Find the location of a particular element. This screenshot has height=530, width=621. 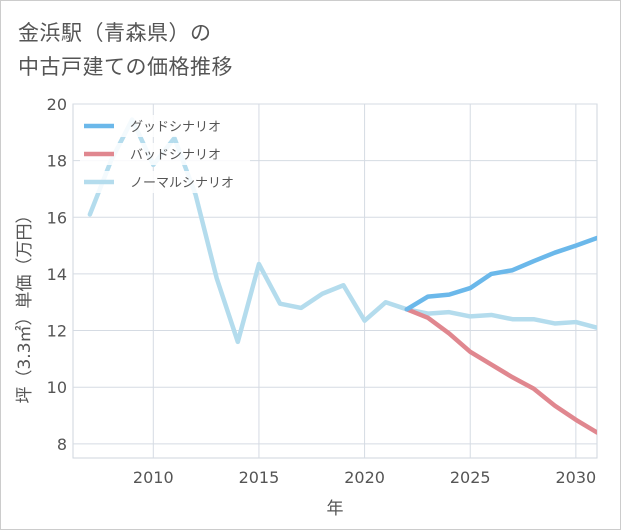

series-line-bad is located at coordinates (500, 371).